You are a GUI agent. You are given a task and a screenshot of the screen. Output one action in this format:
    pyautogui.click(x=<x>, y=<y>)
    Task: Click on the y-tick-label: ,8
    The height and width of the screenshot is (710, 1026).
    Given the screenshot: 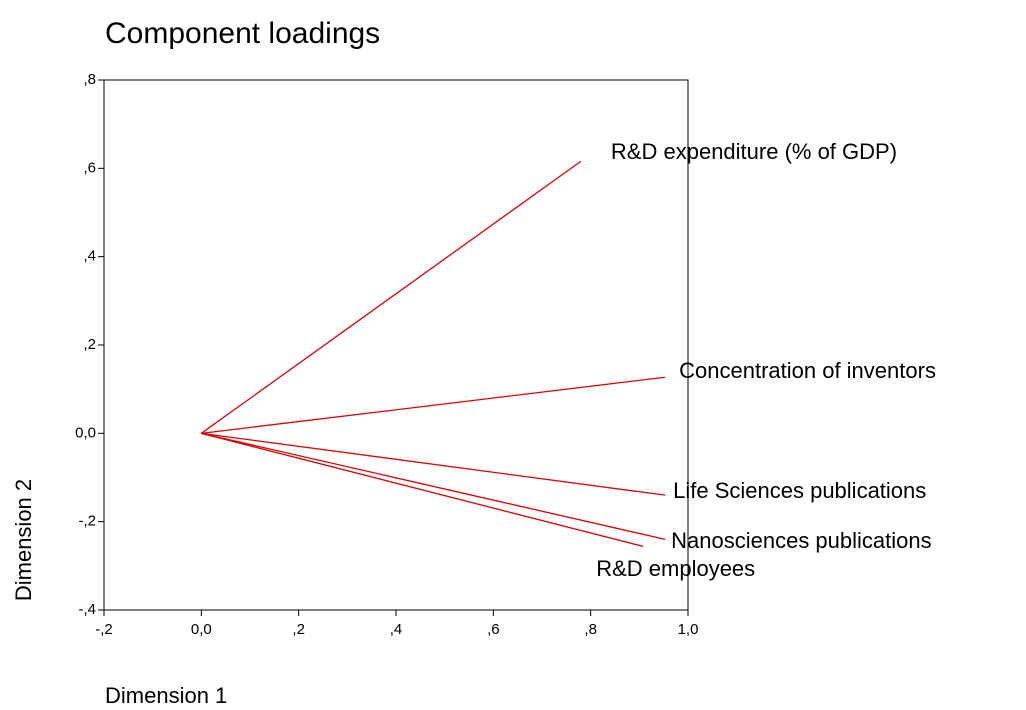 What is the action you would take?
    pyautogui.click(x=89, y=79)
    